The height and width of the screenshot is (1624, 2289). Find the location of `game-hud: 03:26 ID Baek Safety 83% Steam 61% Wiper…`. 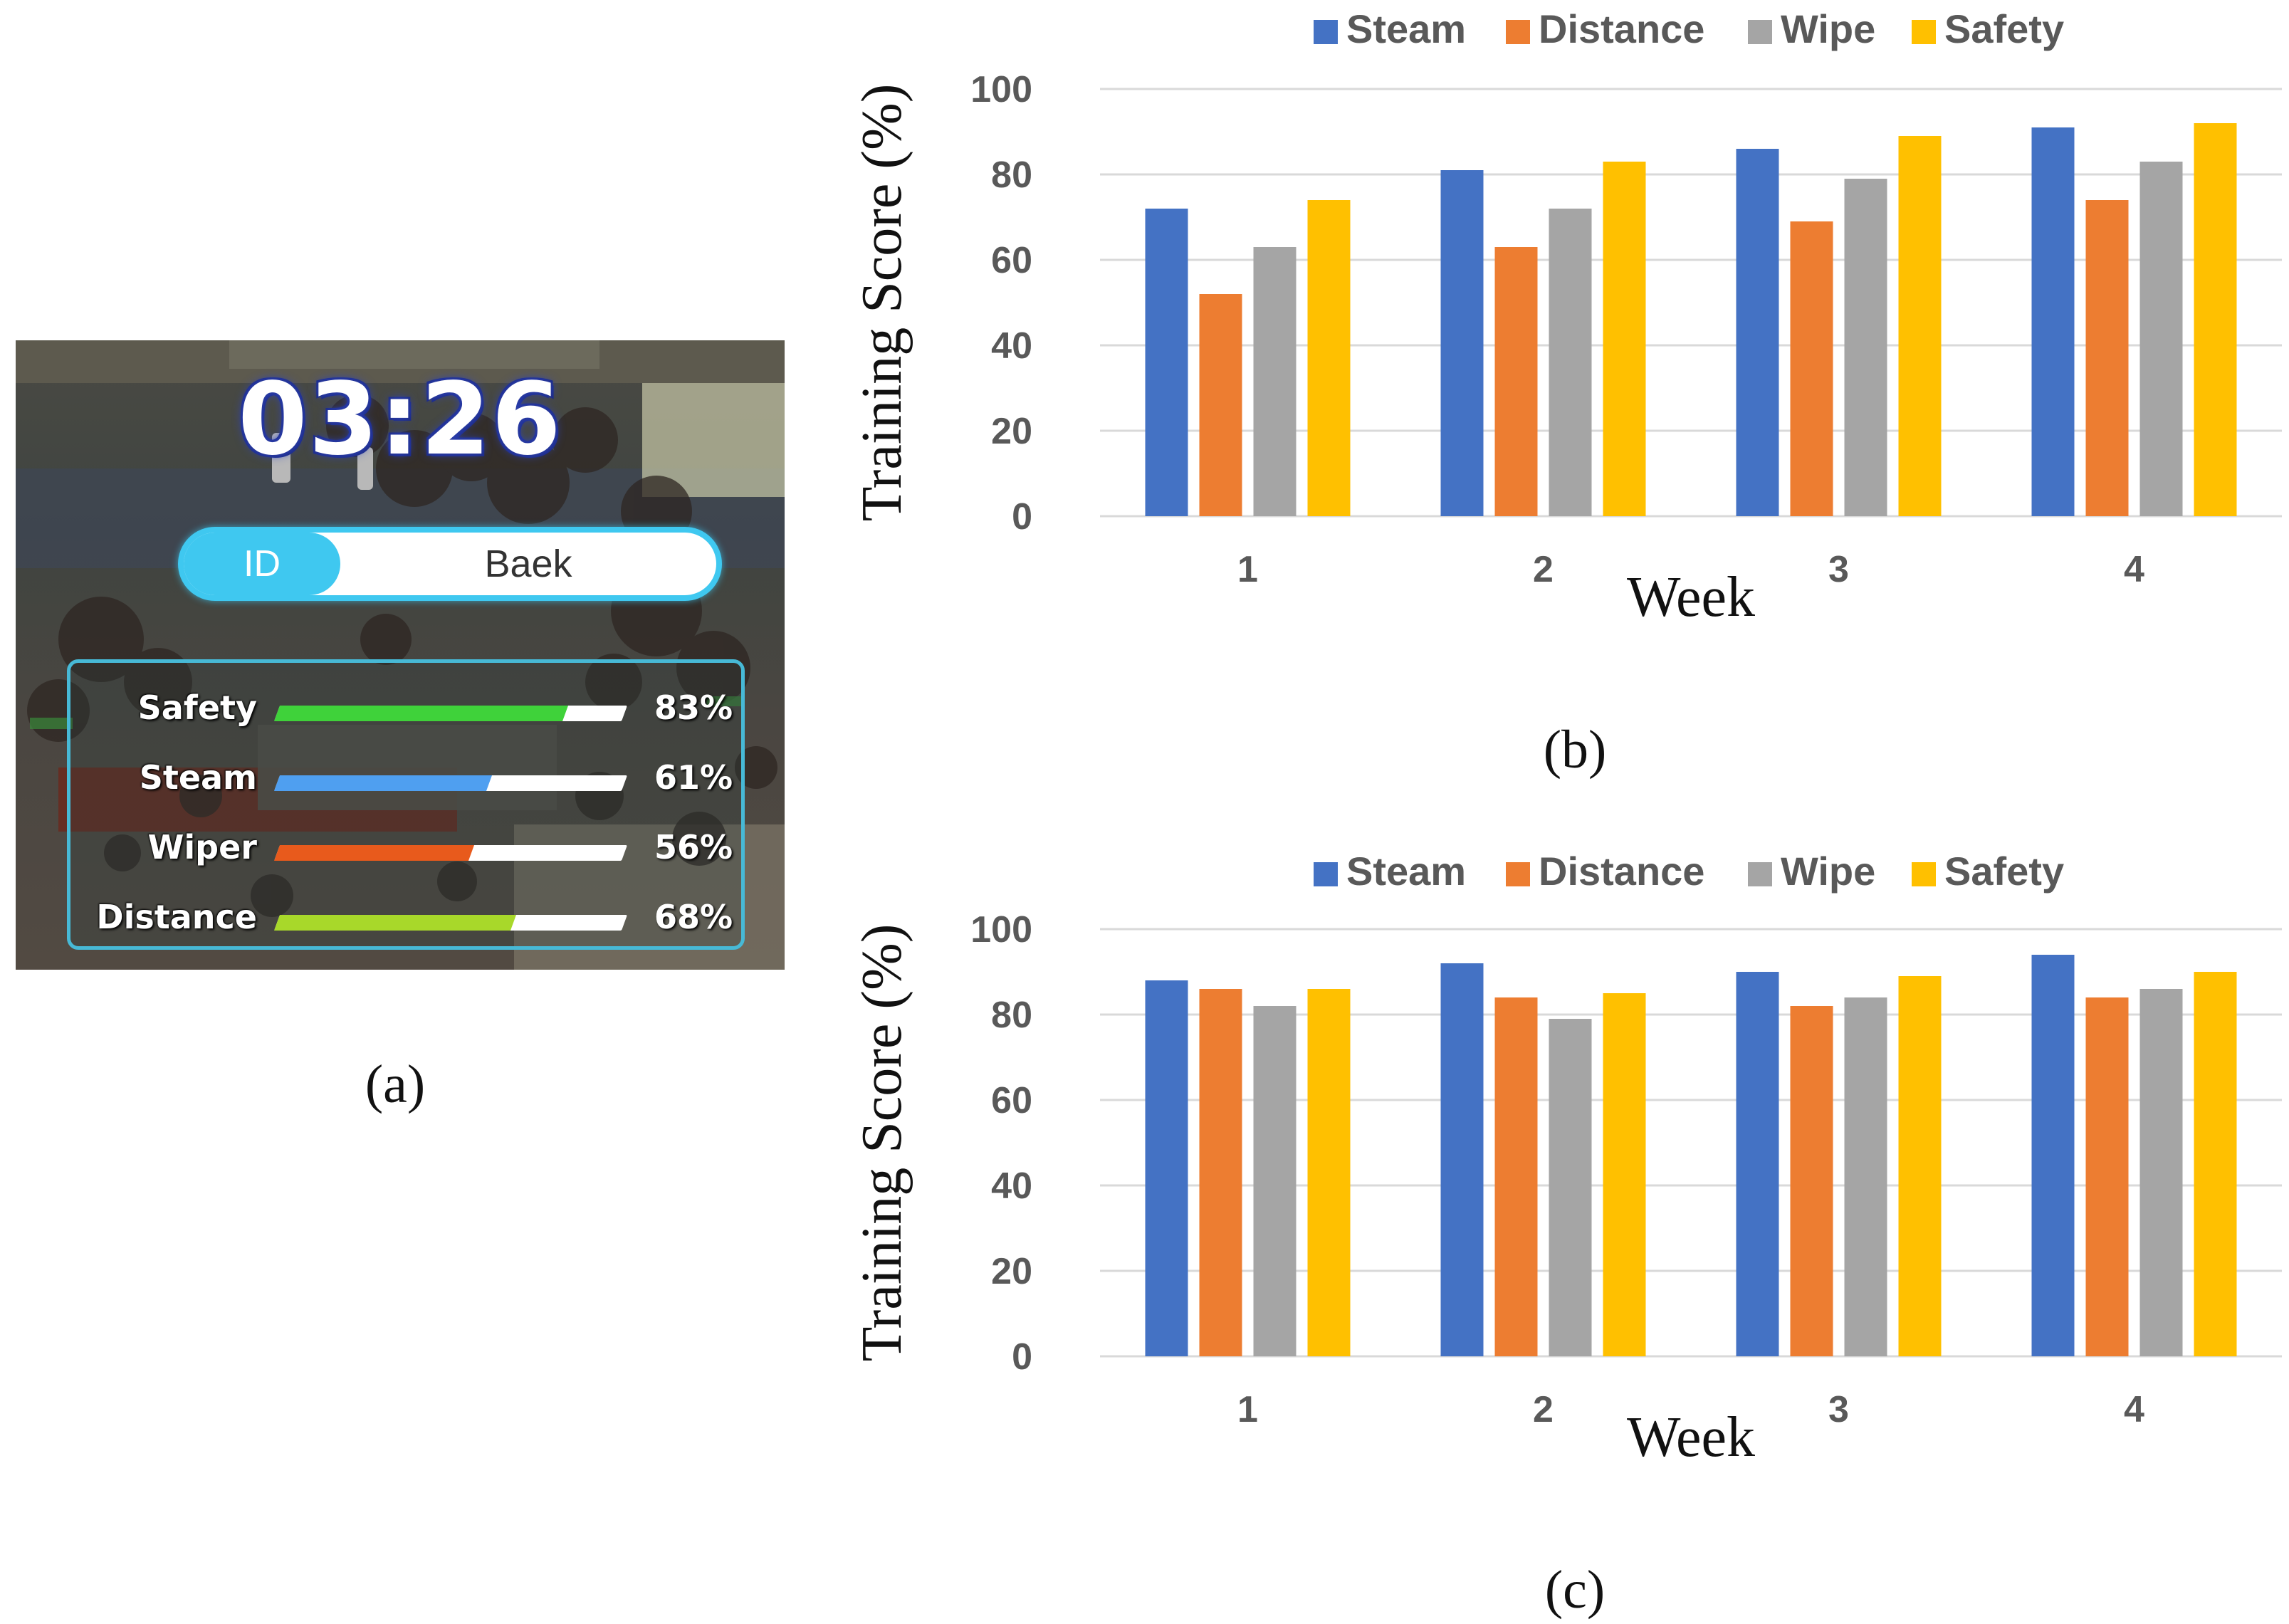

game-hud: 03:26 ID Baek Safety 83% Steam 61% Wiper… is located at coordinates (400, 655).